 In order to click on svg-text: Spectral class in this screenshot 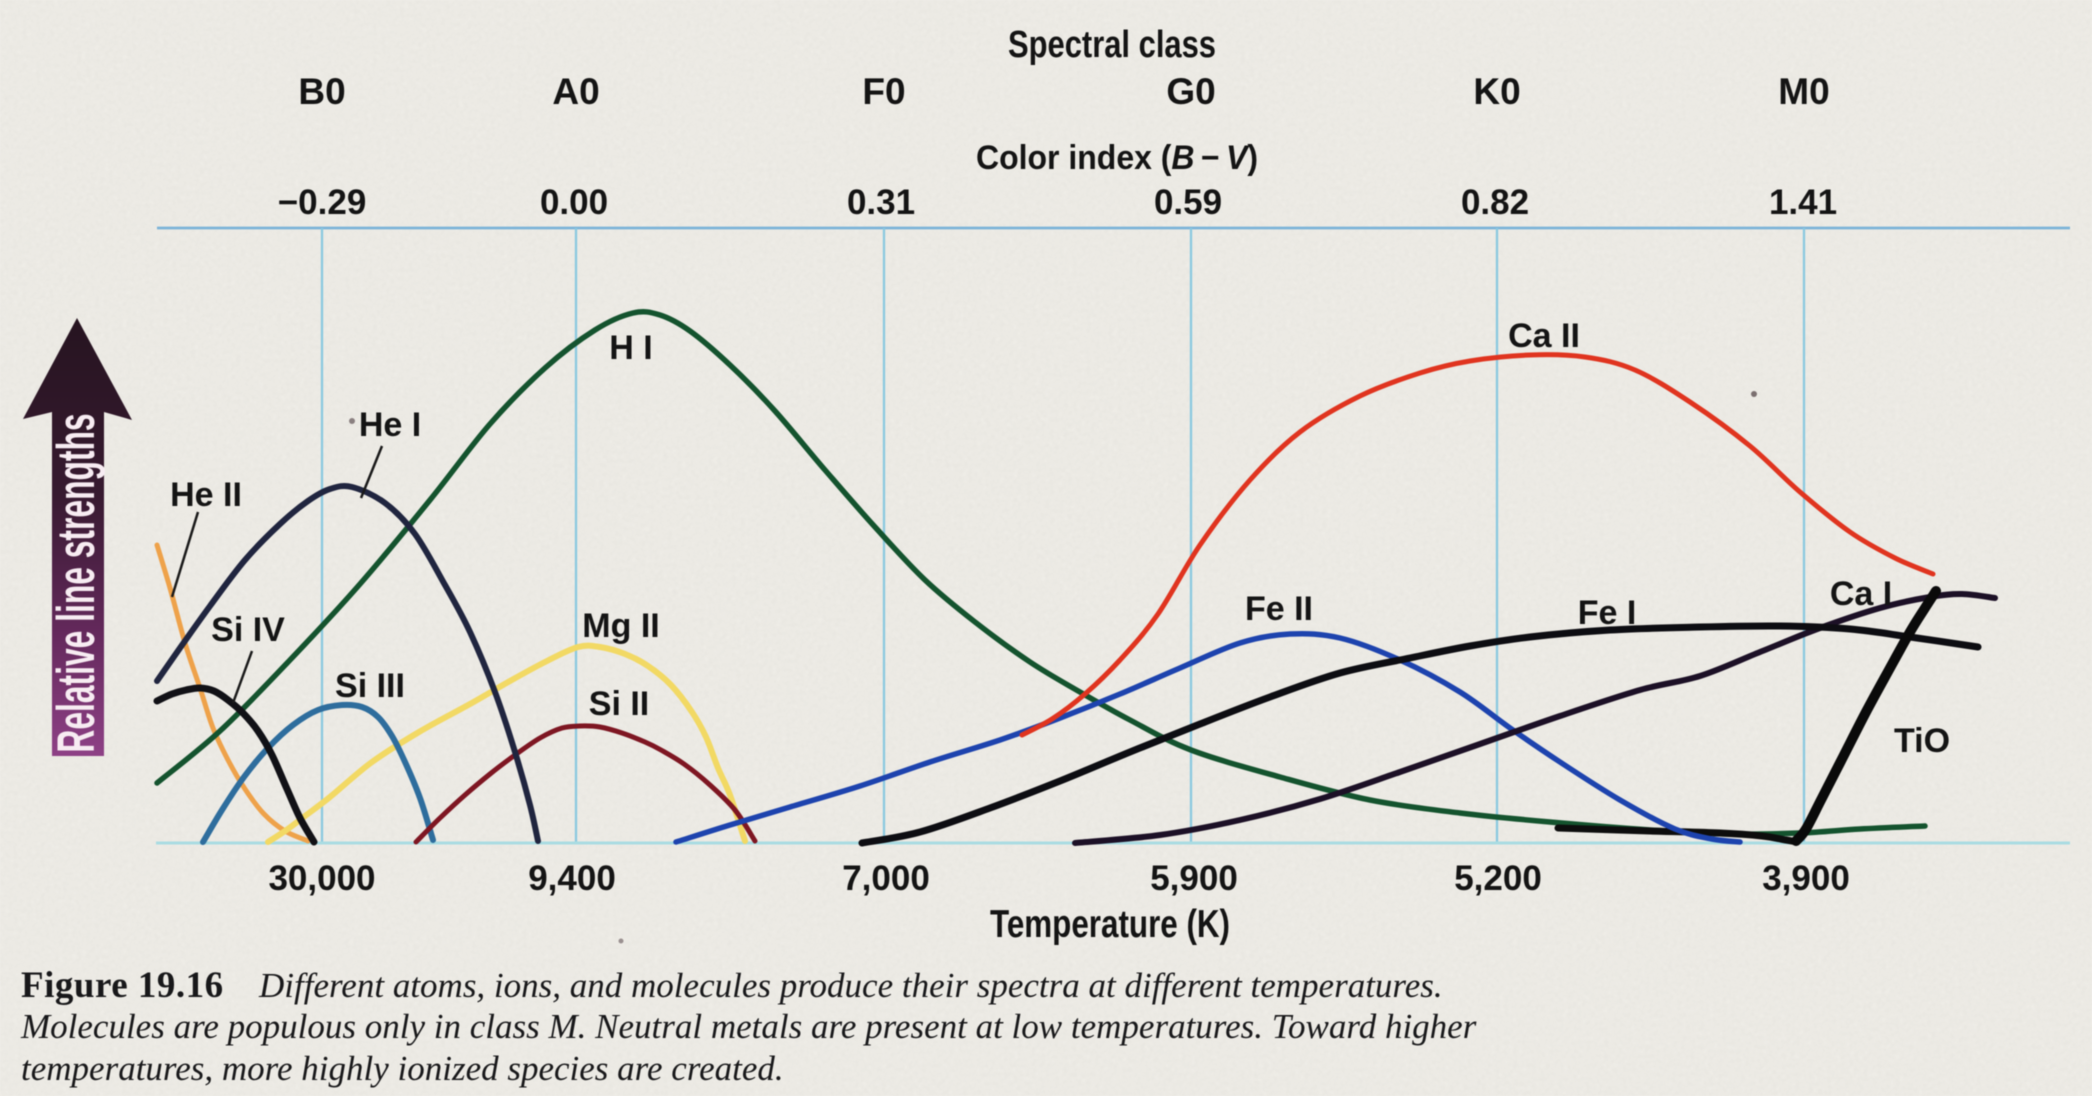, I will do `click(1112, 45)`.